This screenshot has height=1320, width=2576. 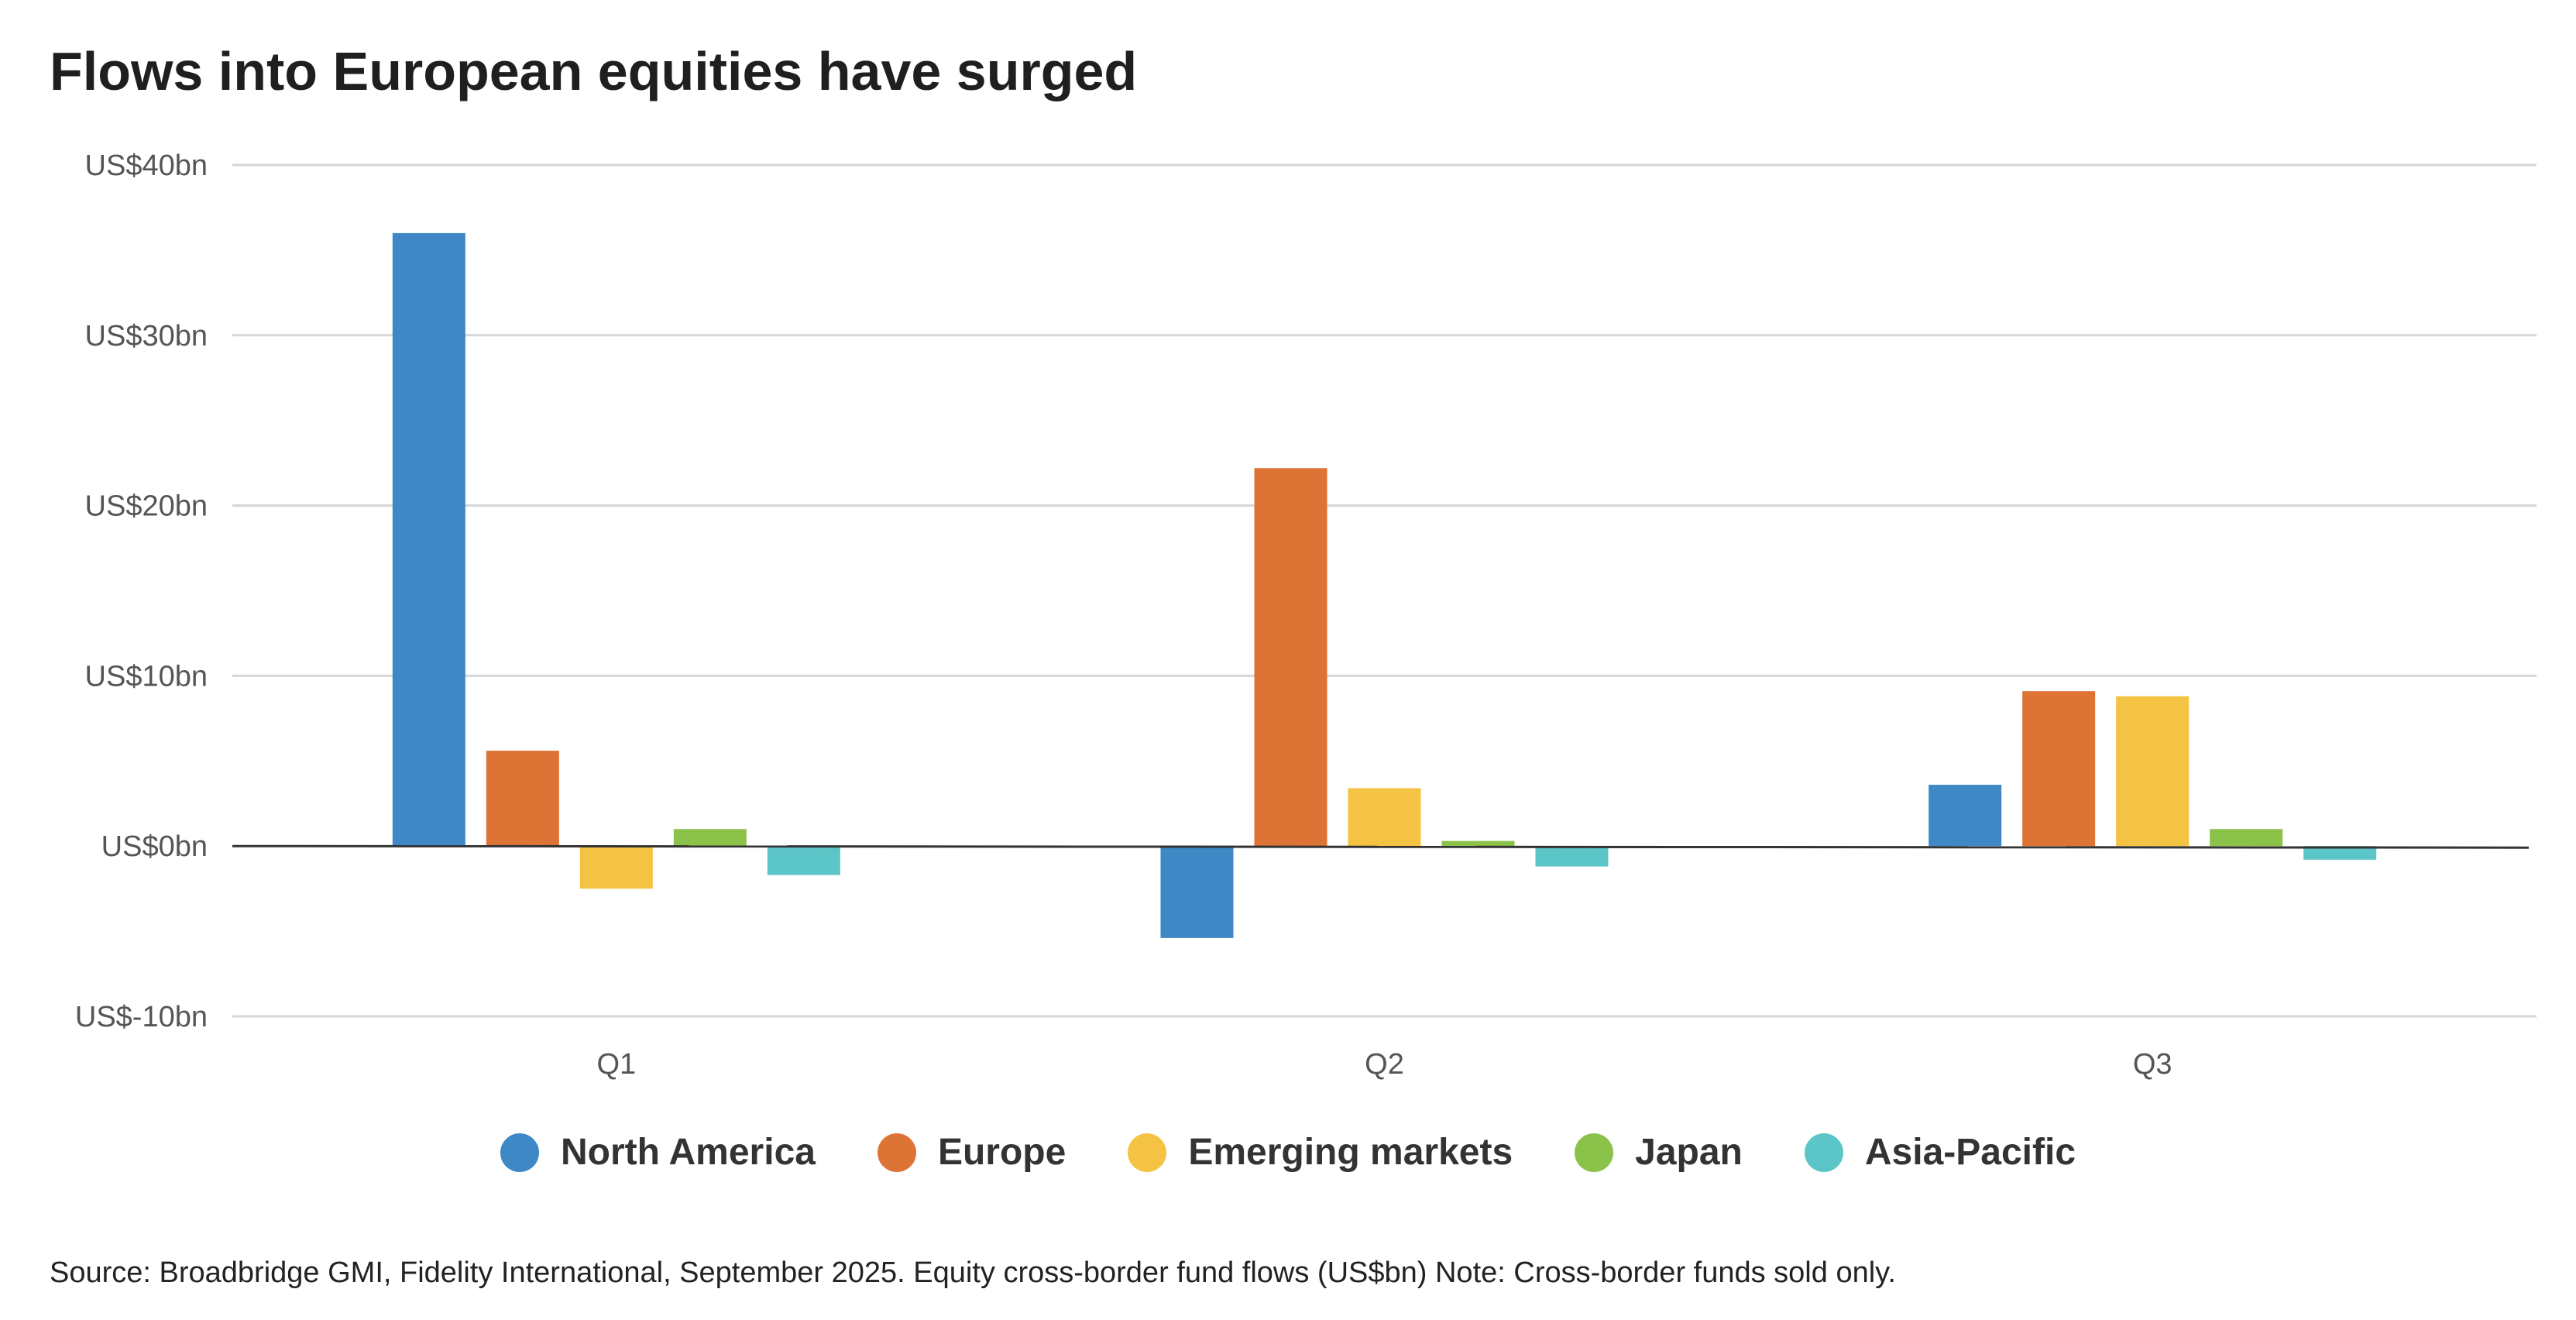 I want to click on zero-line, so click(x=1381, y=846).